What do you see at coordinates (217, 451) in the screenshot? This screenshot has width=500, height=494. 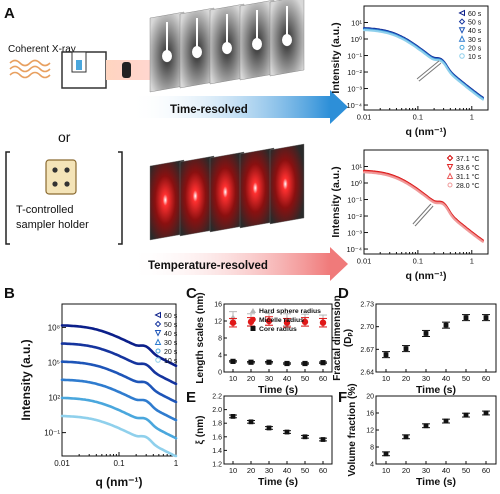 I see `y-tick-label: 1.4` at bounding box center [217, 451].